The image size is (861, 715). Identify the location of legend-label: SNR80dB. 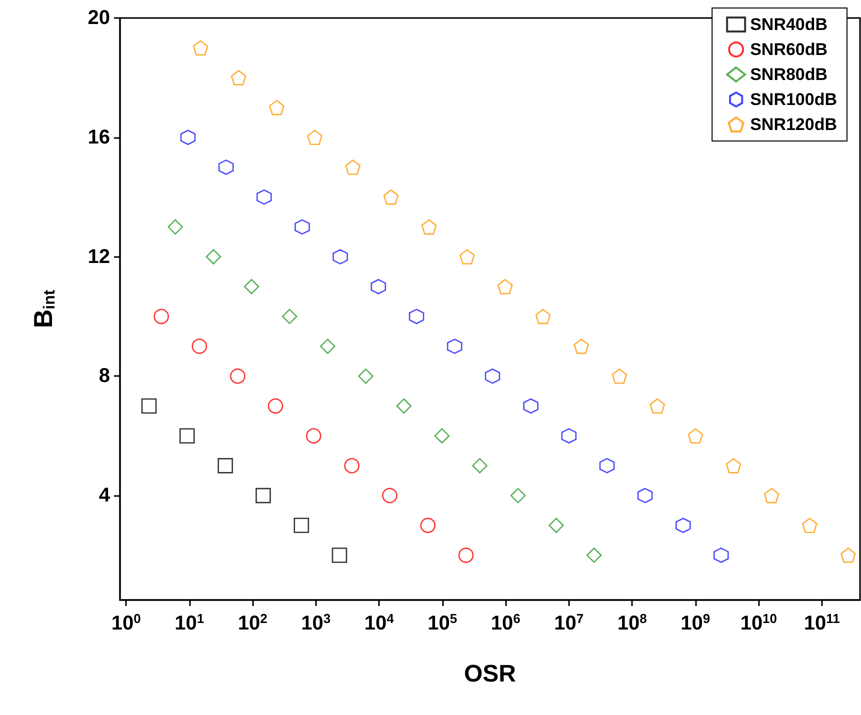
(789, 74).